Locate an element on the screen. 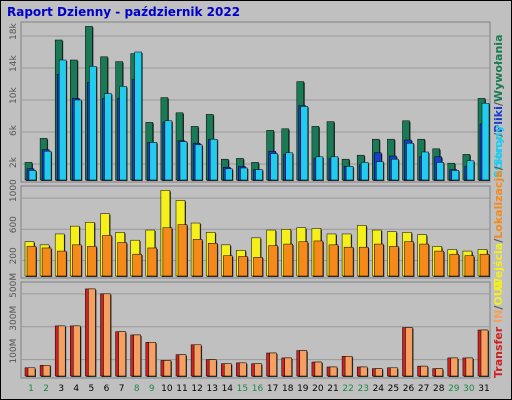 The width and height of the screenshot is (512, 400). y-tick-label: 600 is located at coordinates (14, 224).